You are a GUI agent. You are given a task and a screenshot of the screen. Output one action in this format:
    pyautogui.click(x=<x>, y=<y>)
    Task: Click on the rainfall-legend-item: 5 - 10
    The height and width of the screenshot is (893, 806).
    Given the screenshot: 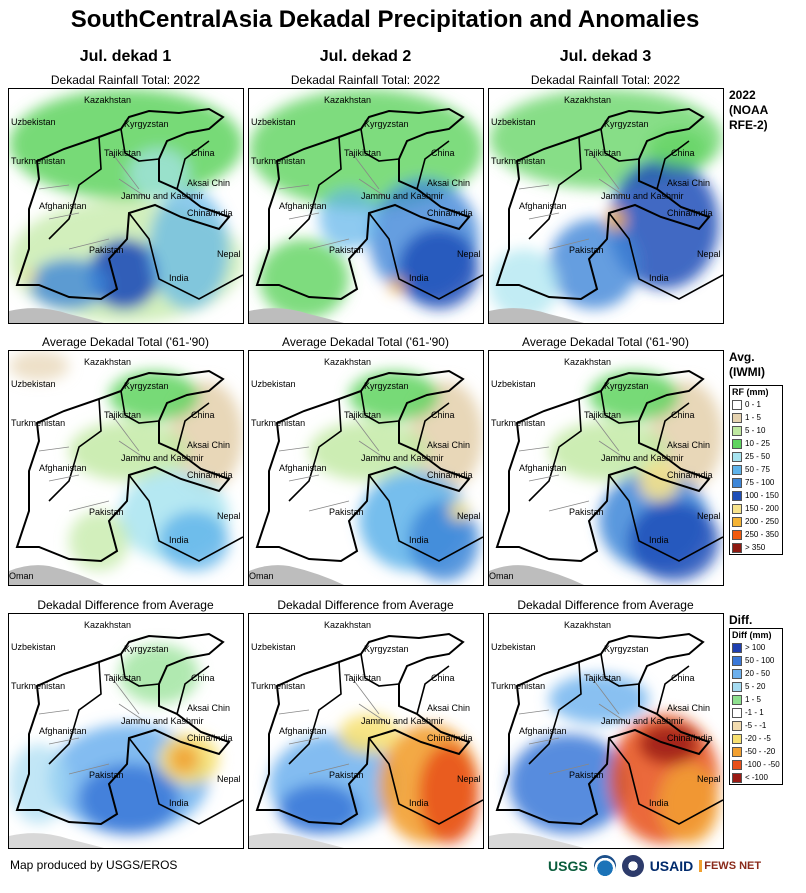 What is the action you would take?
    pyautogui.click(x=756, y=430)
    